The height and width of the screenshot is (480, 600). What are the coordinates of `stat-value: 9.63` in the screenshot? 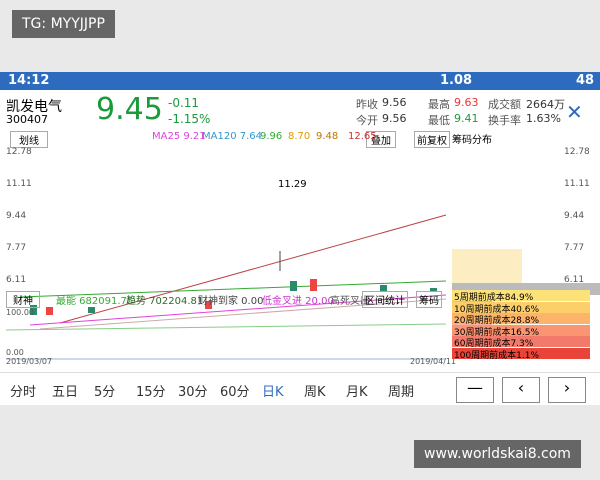 It's located at (466, 102).